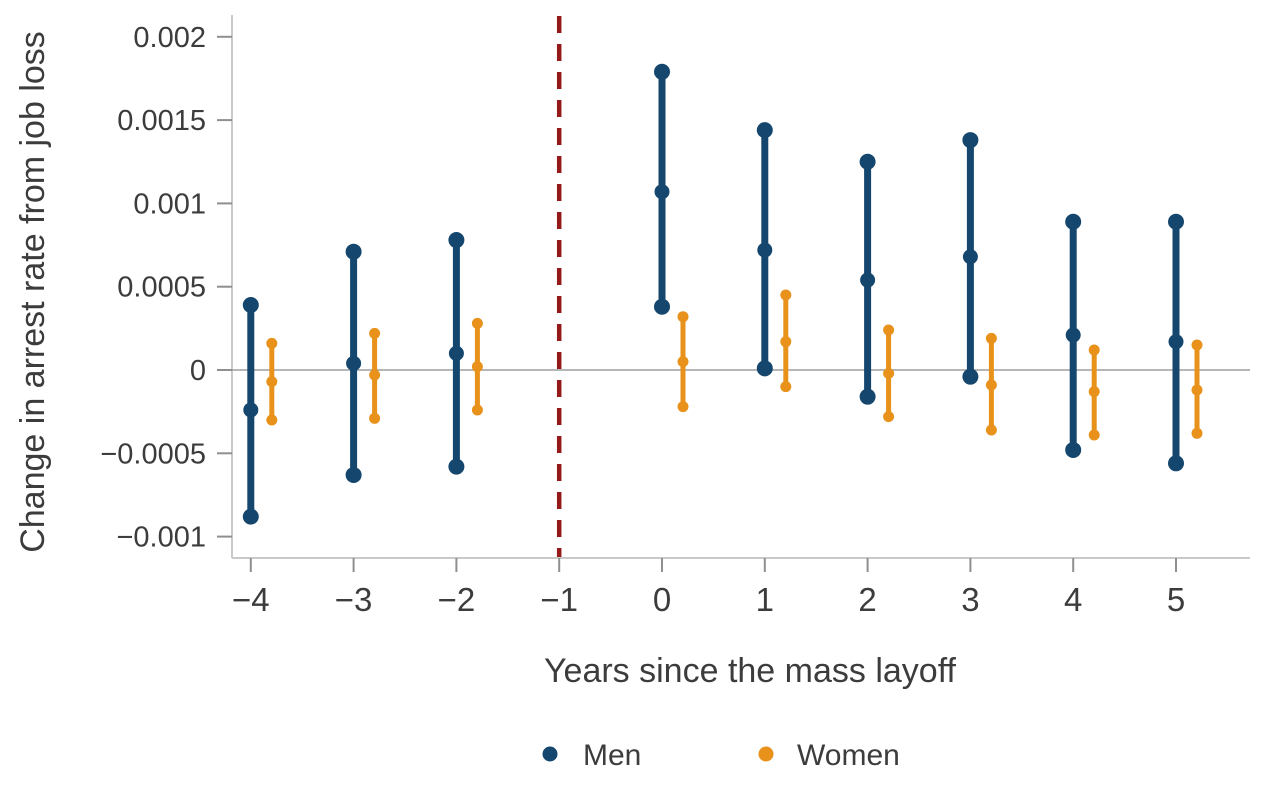 The image size is (1280, 799). Describe the element at coordinates (662, 599) in the screenshot. I see `x-tick-label: 0` at that location.